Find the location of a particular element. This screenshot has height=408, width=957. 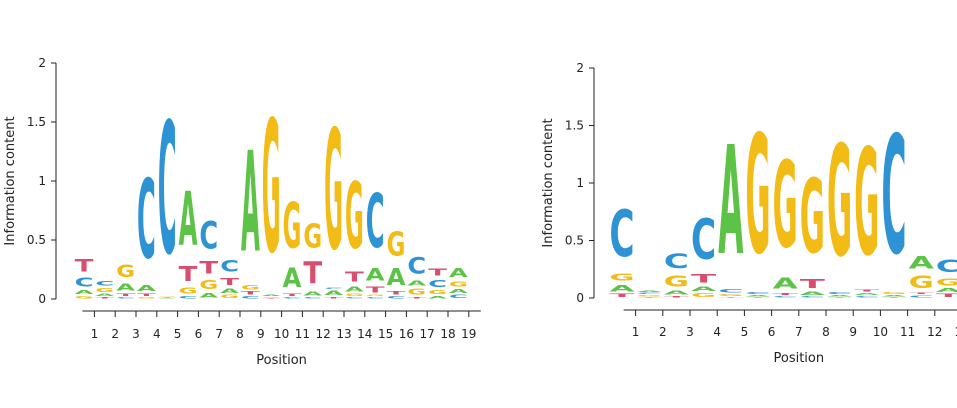

x-tick-label: 16 is located at coordinates (406, 334).